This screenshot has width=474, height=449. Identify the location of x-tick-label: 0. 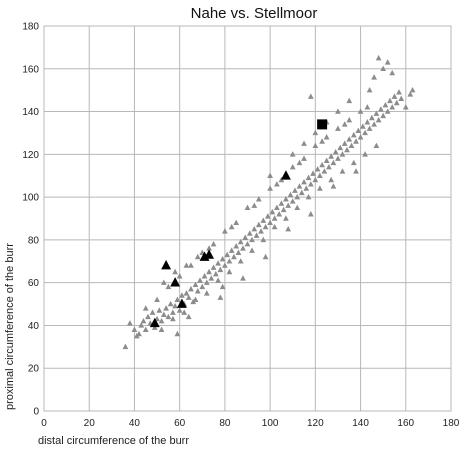
(44, 423).